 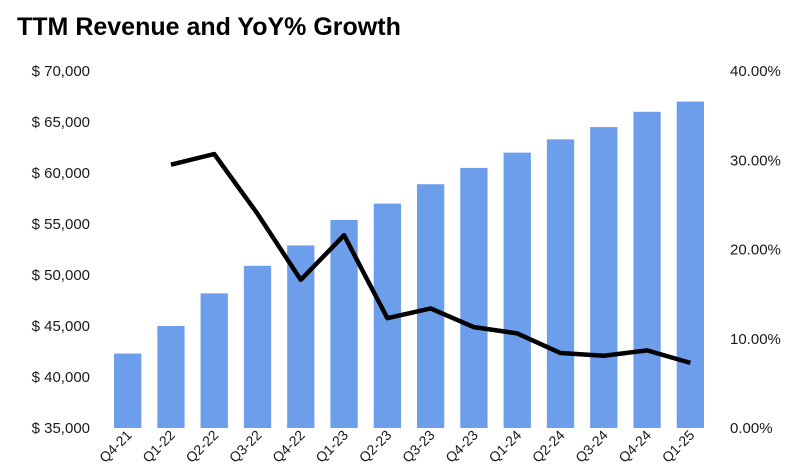 I want to click on left-tick-label: $ 70,000, so click(x=61, y=71).